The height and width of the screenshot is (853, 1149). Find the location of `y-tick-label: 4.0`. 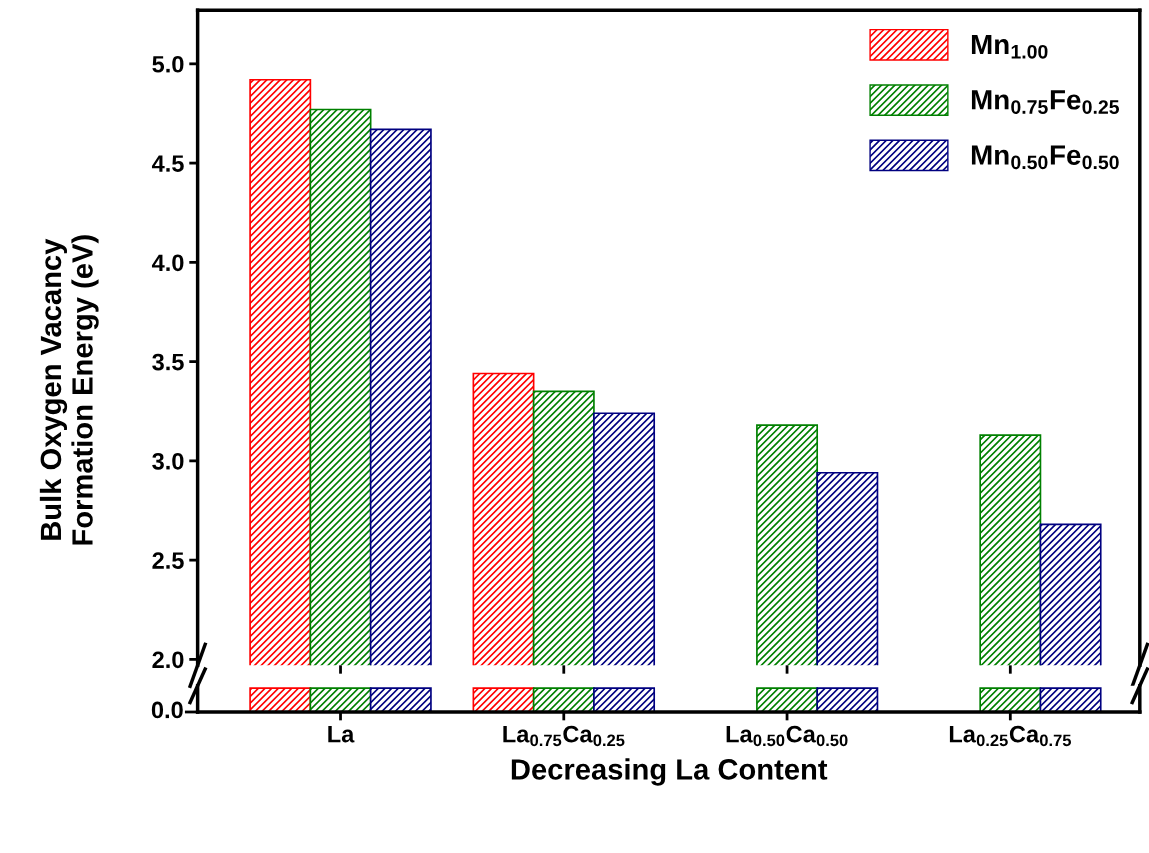

y-tick-label: 4.0 is located at coordinates (167, 263).